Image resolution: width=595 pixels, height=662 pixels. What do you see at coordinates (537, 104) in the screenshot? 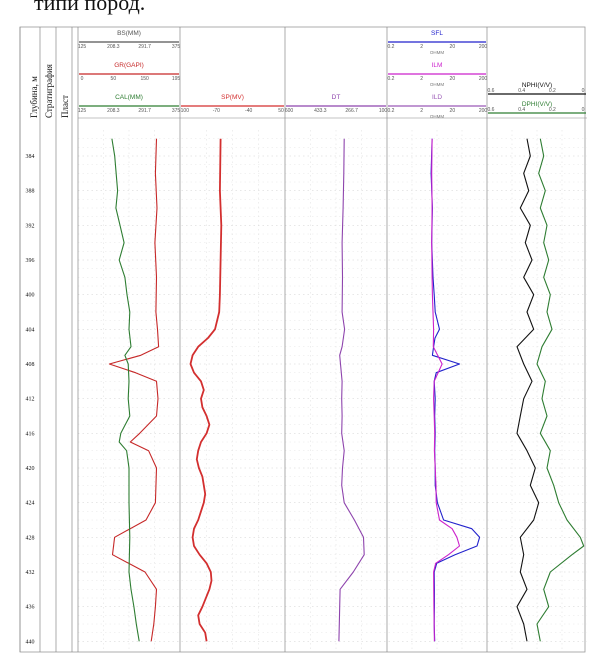
I see `curve-name: DPHI(V/V)` at bounding box center [537, 104].